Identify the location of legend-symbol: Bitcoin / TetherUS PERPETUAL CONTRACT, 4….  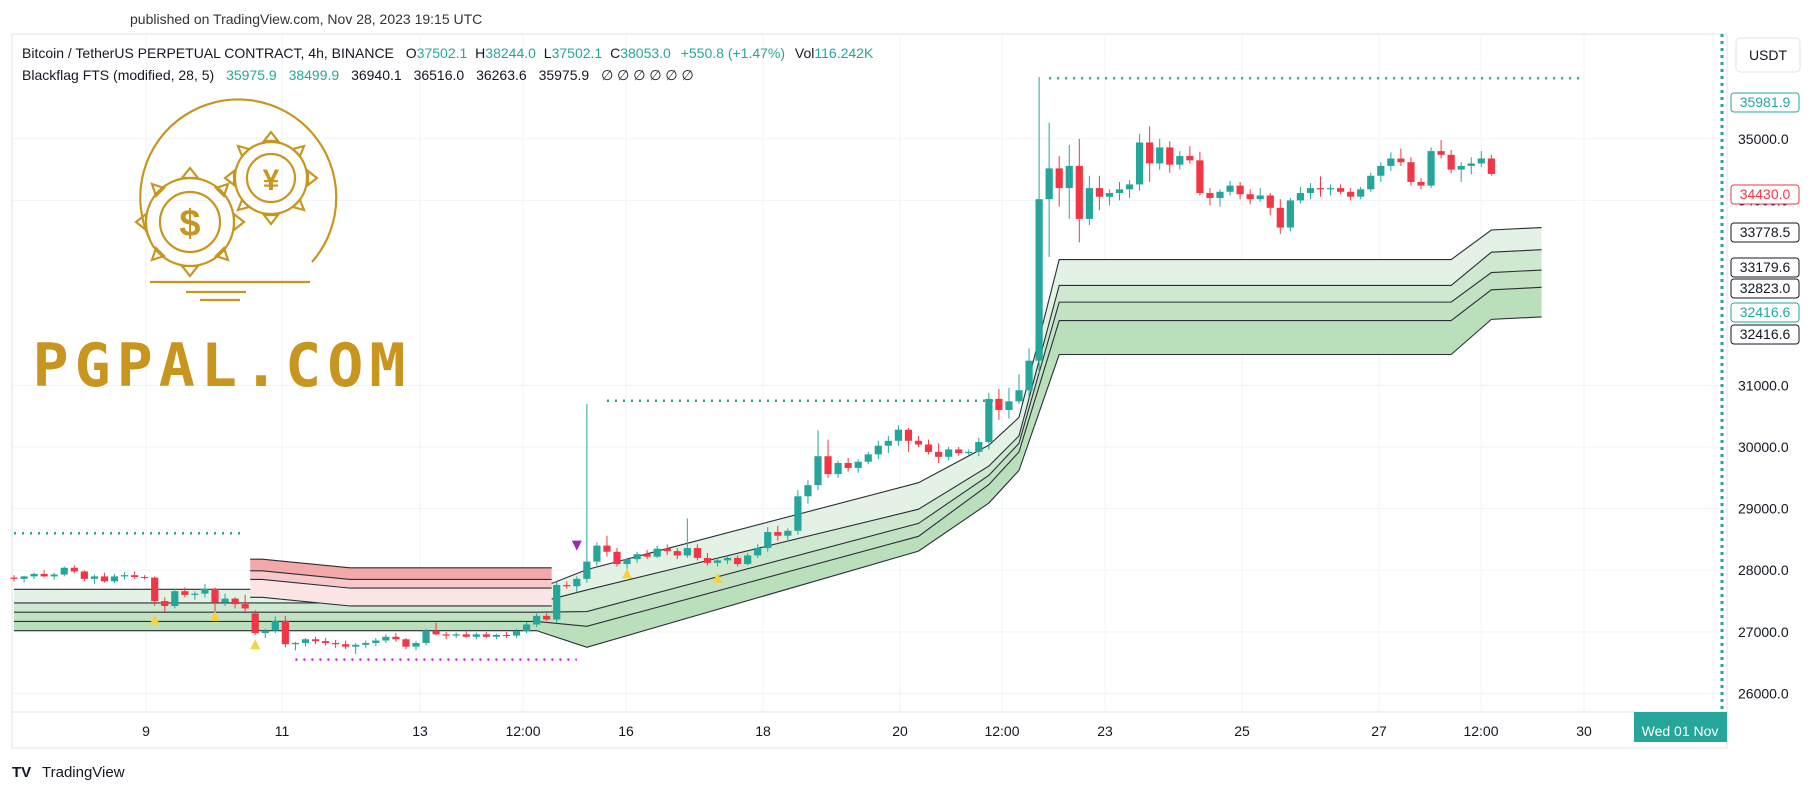
(208, 53).